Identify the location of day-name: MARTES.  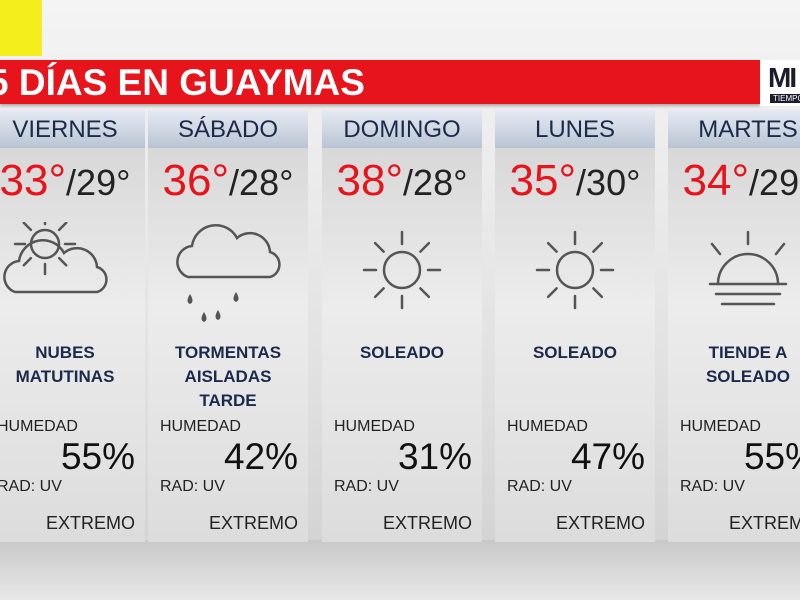
(734, 129).